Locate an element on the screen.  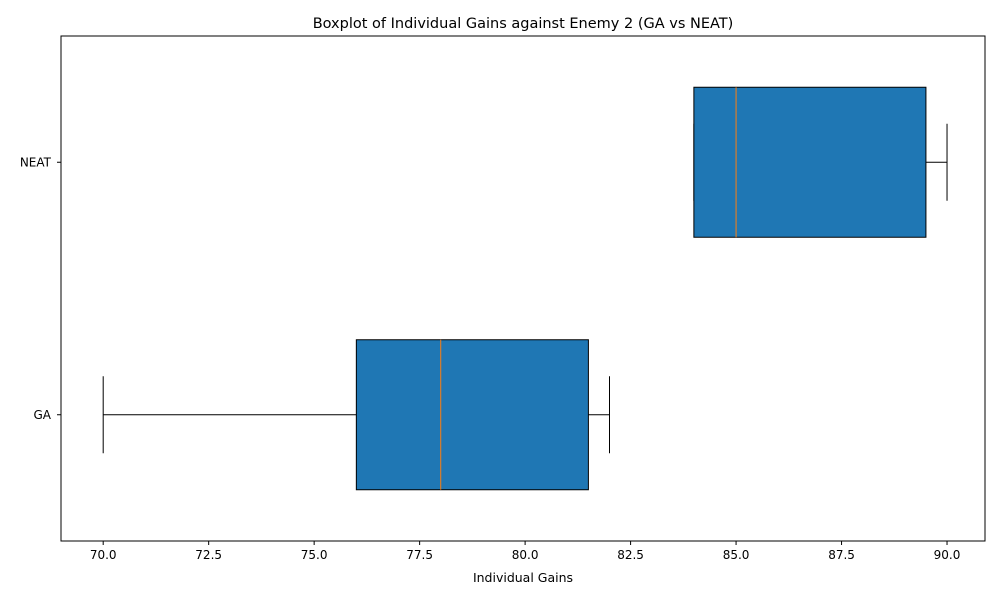
x-tick-label: 77.5 is located at coordinates (419, 555).